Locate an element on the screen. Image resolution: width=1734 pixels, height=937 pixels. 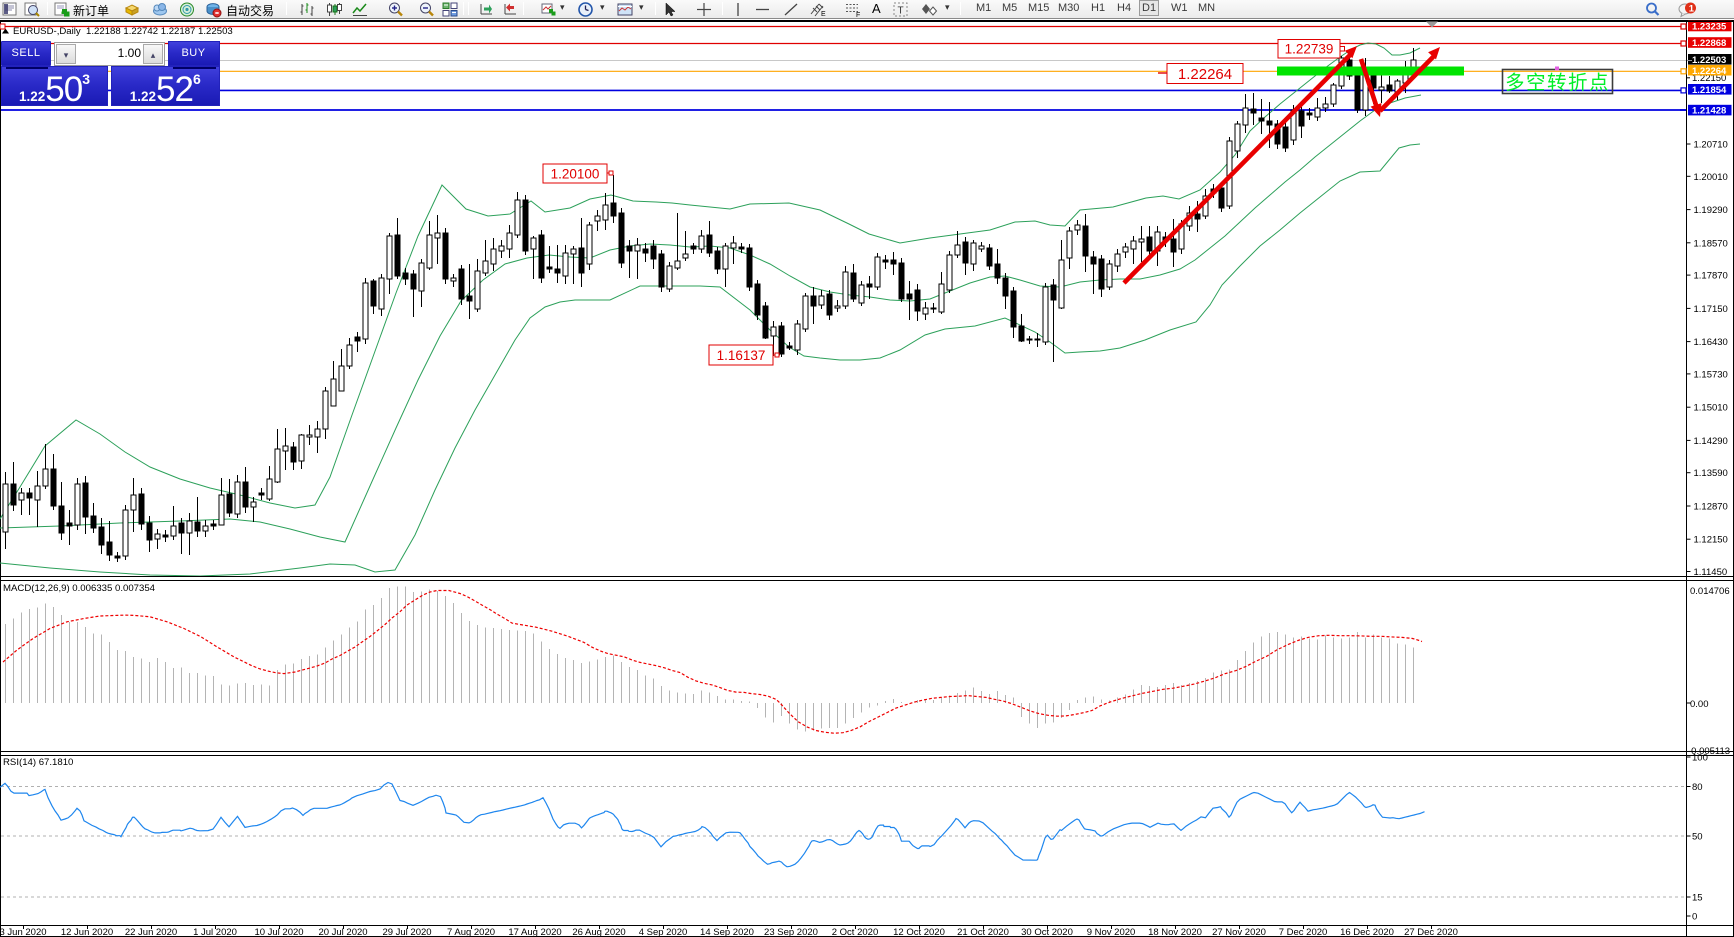
svg-text: 1.20100 is located at coordinates (575, 173).